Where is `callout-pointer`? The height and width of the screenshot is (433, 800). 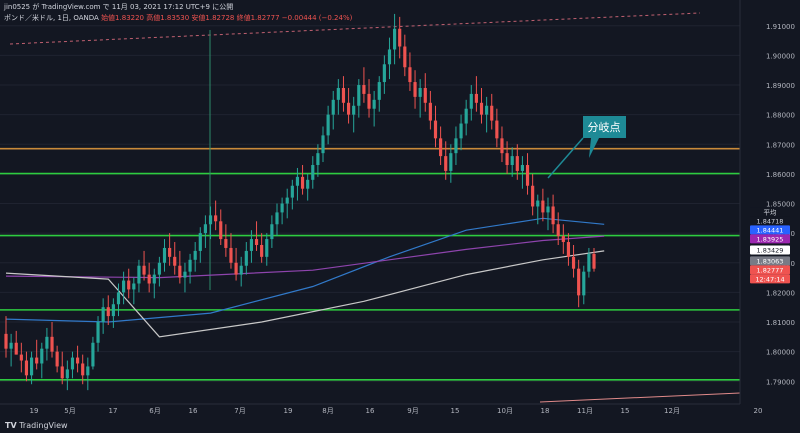 callout-pointer is located at coordinates (565, 158).